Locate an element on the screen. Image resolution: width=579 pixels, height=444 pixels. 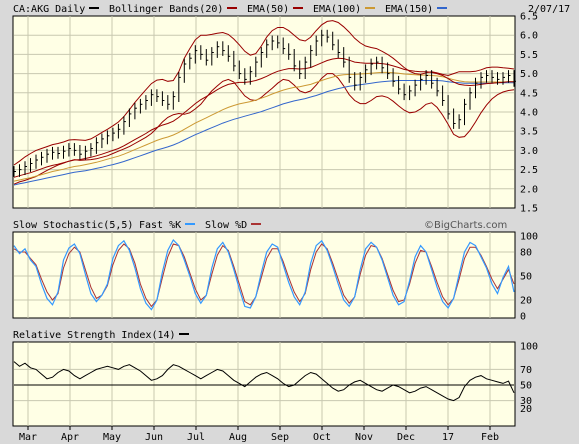
stochastic-legend: Slow Stochastic(5,5) Fast %K Slow %D is located at coordinates (137, 225).